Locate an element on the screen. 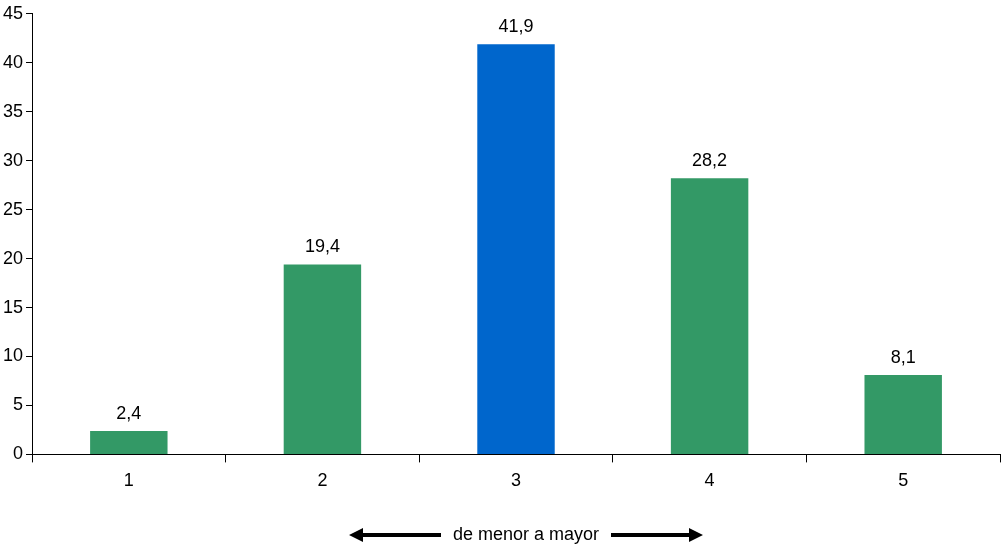 The width and height of the screenshot is (1003, 560). y-tick-label: 25 is located at coordinates (13, 208).